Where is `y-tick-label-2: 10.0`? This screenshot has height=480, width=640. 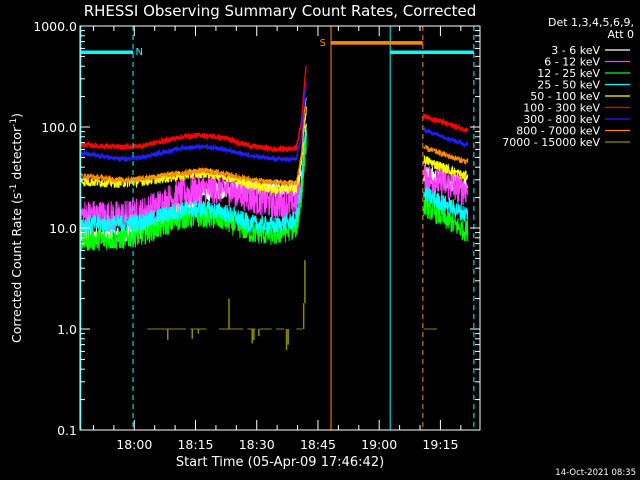 y-tick-label-2: 10.0 is located at coordinates (63, 228).